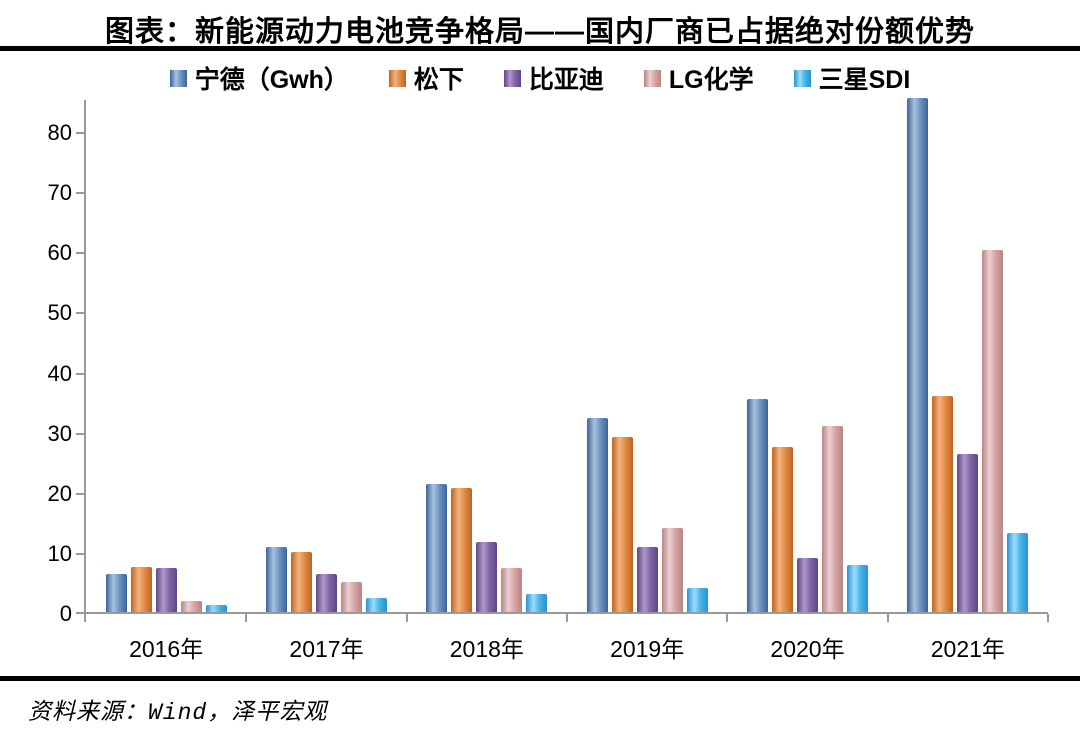  What do you see at coordinates (438, 80) in the screenshot?
I see `legend-label: 松下` at bounding box center [438, 80].